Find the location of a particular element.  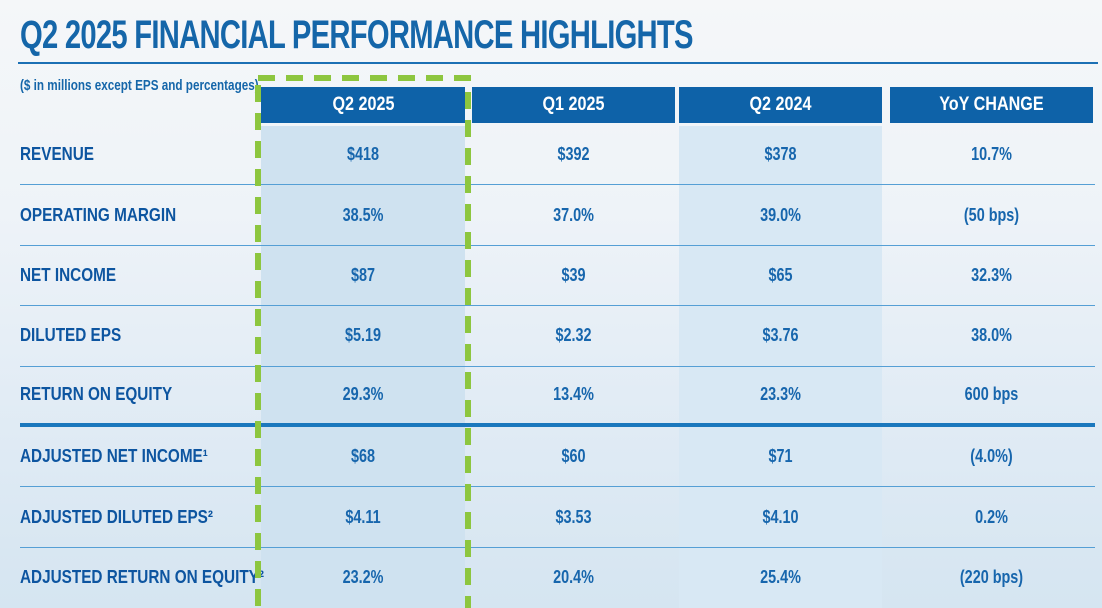

row-value: 32.3% is located at coordinates (991, 274).